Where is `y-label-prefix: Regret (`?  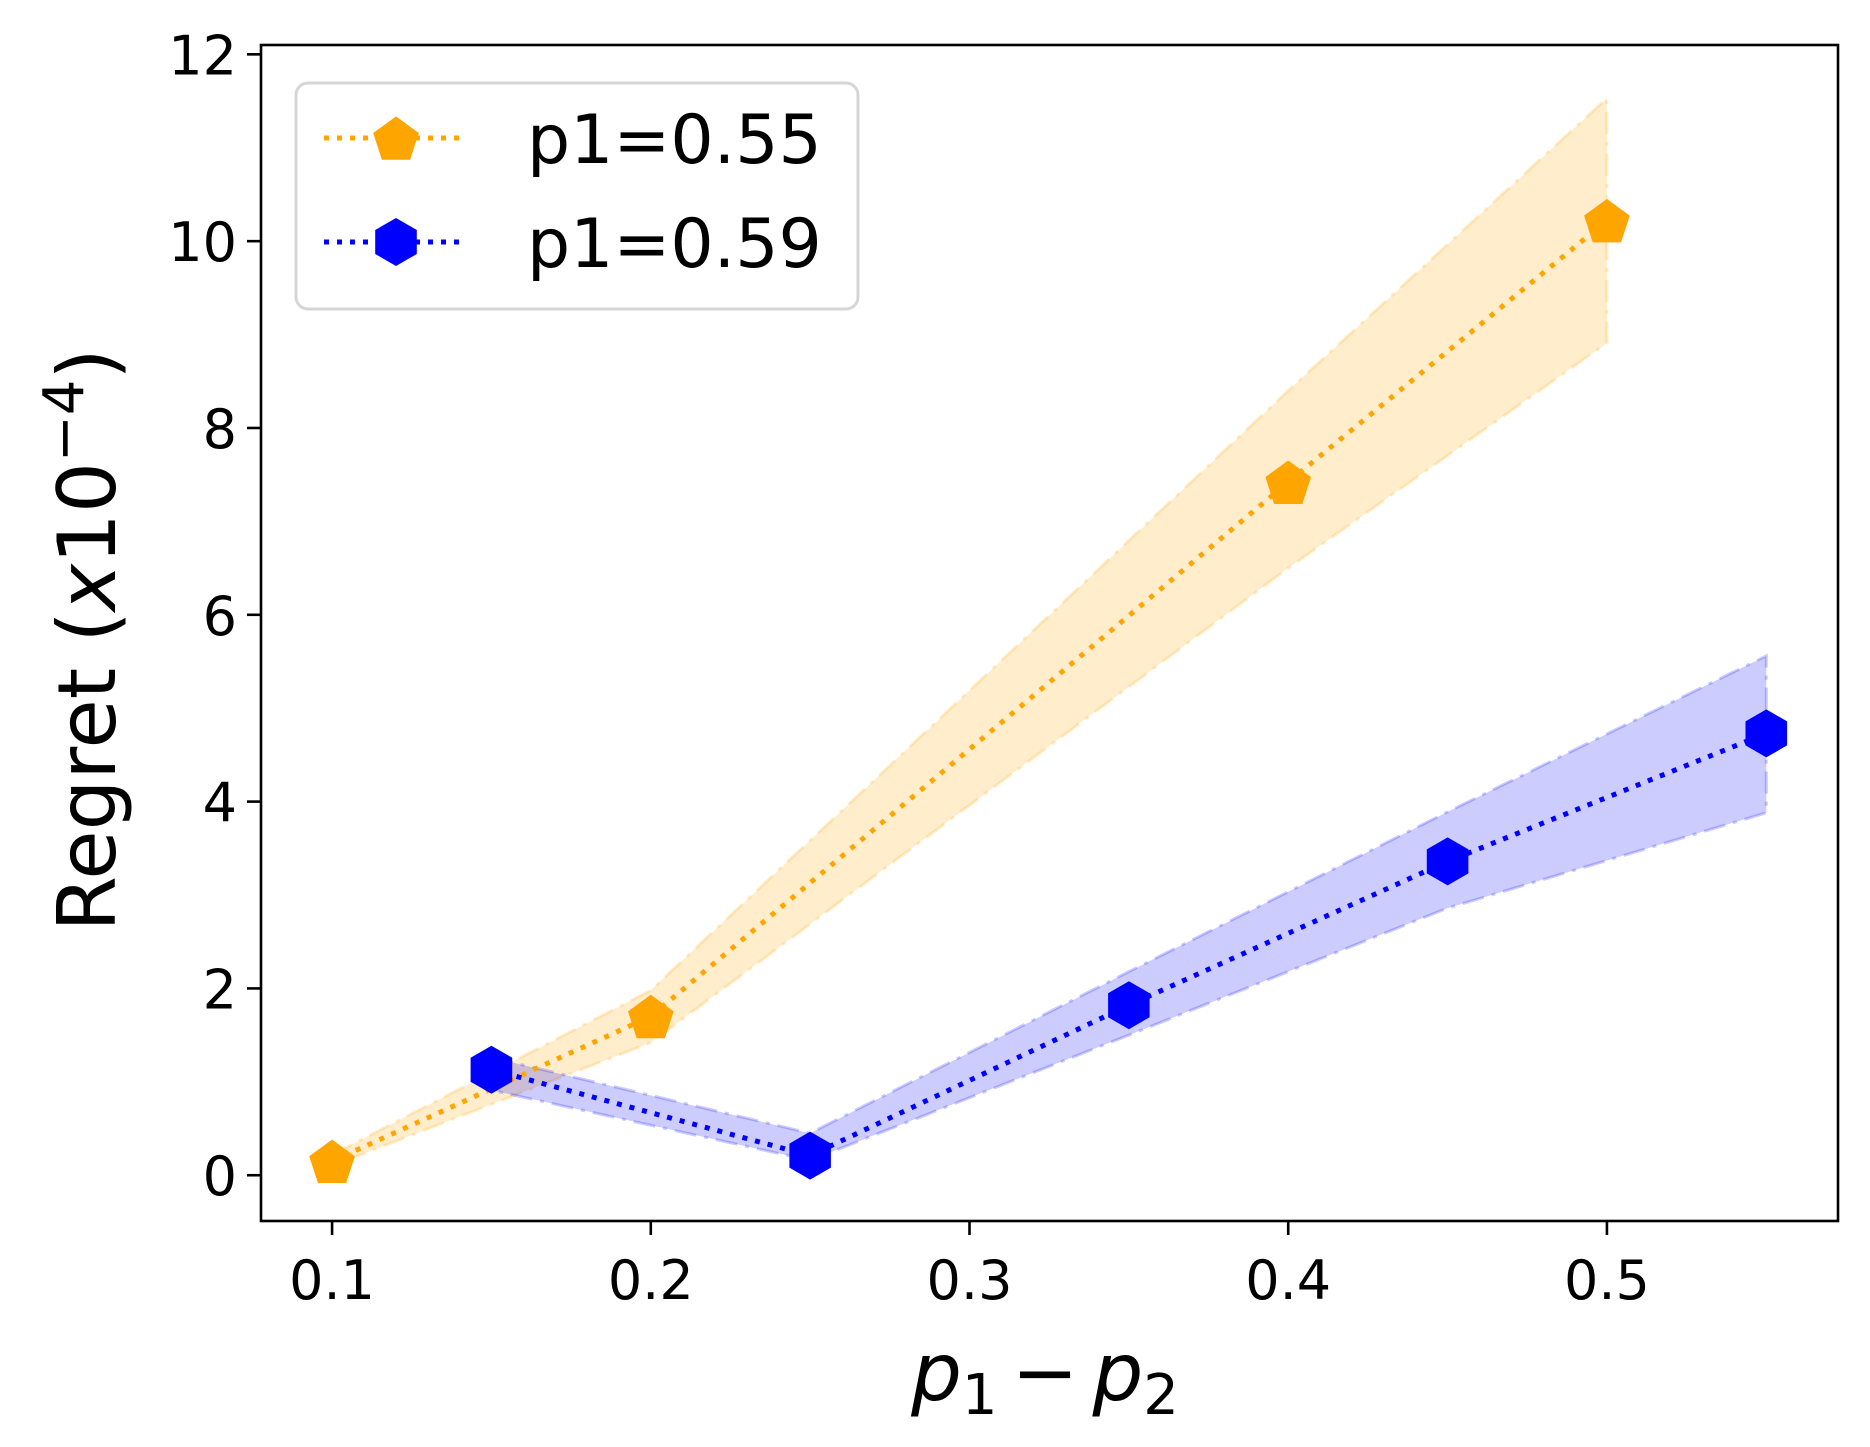
y-label-prefix: Regret ( is located at coordinates (87, 771).